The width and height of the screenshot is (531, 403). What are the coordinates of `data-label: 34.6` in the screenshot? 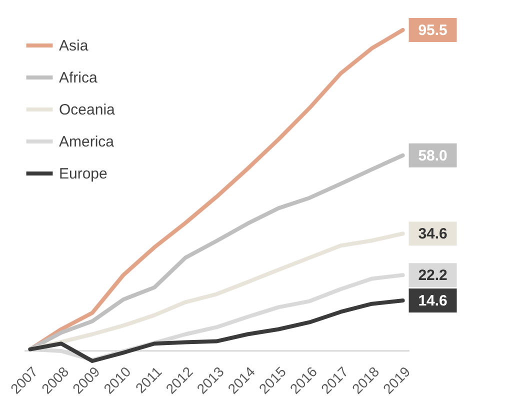 It's located at (433, 234).